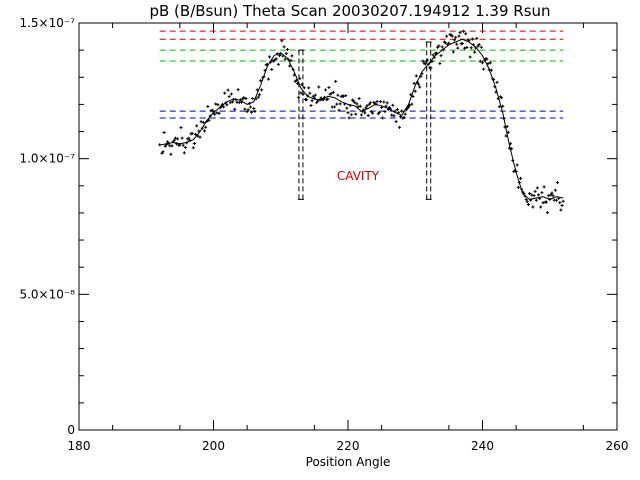  I want to click on y-tick-label: 1.0×10⁻⁷, so click(47, 159).